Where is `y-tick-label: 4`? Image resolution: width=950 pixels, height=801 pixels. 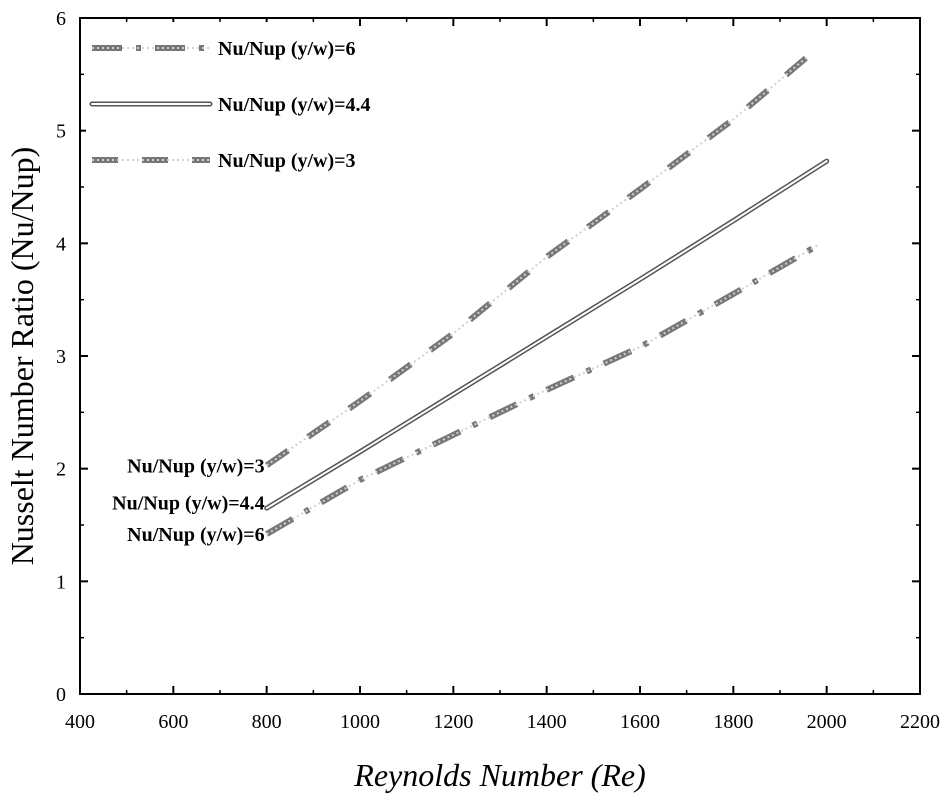 y-tick-label: 4 is located at coordinates (61, 244).